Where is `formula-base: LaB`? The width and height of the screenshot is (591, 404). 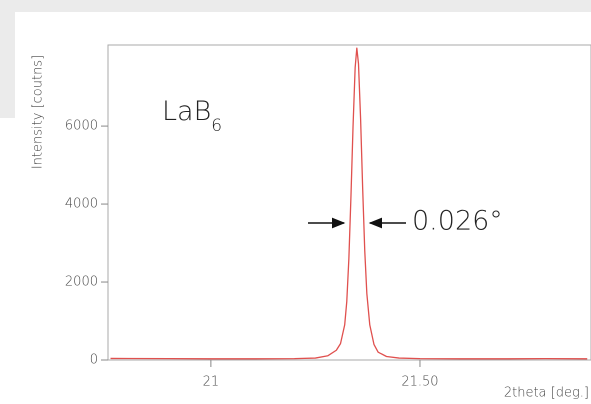
formula-base: LaB is located at coordinates (186, 111).